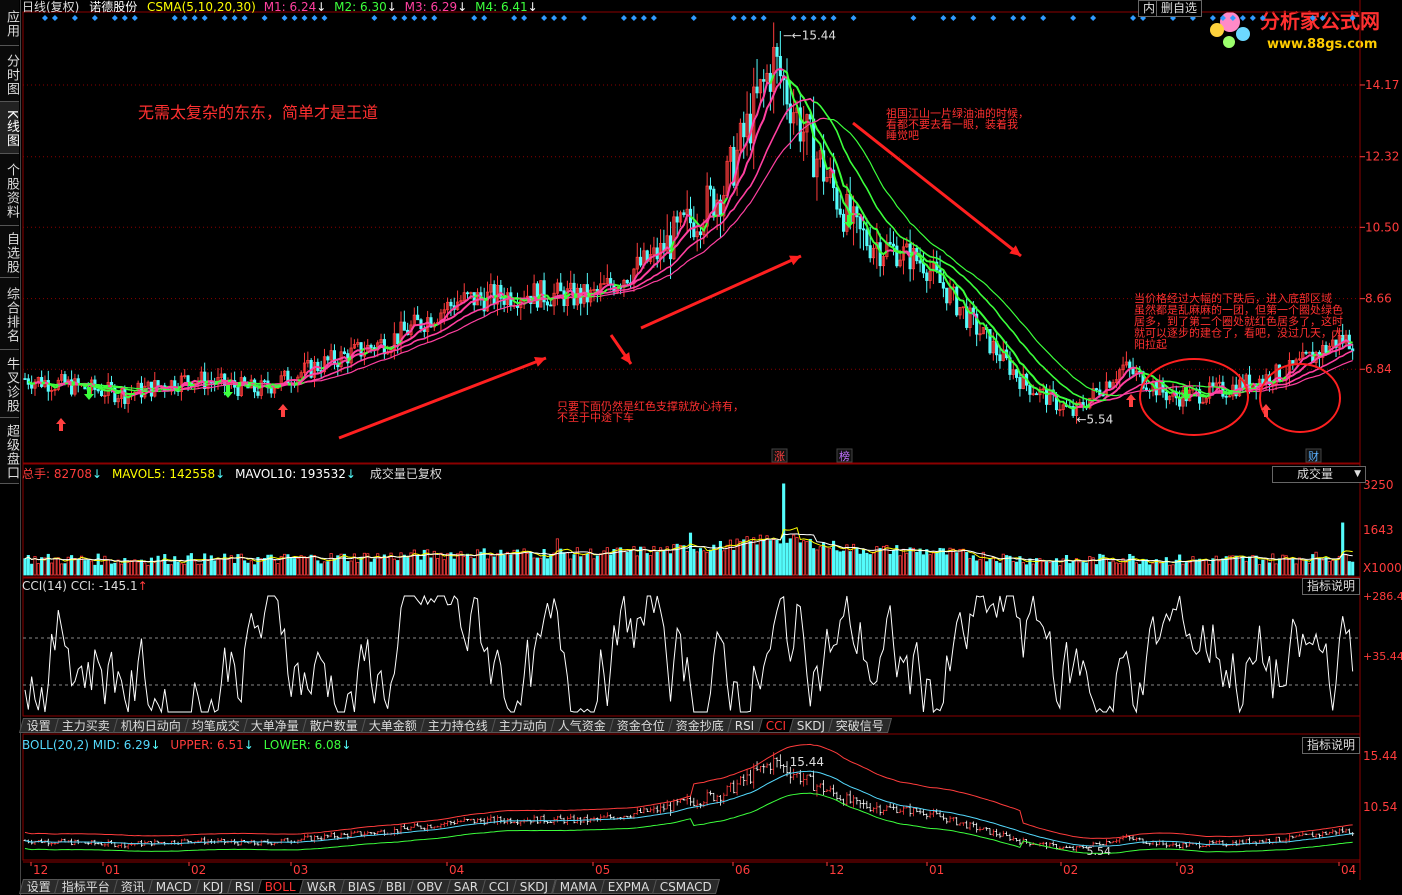  I want to click on indicator-tab-2: 机构日动向, so click(151, 725).